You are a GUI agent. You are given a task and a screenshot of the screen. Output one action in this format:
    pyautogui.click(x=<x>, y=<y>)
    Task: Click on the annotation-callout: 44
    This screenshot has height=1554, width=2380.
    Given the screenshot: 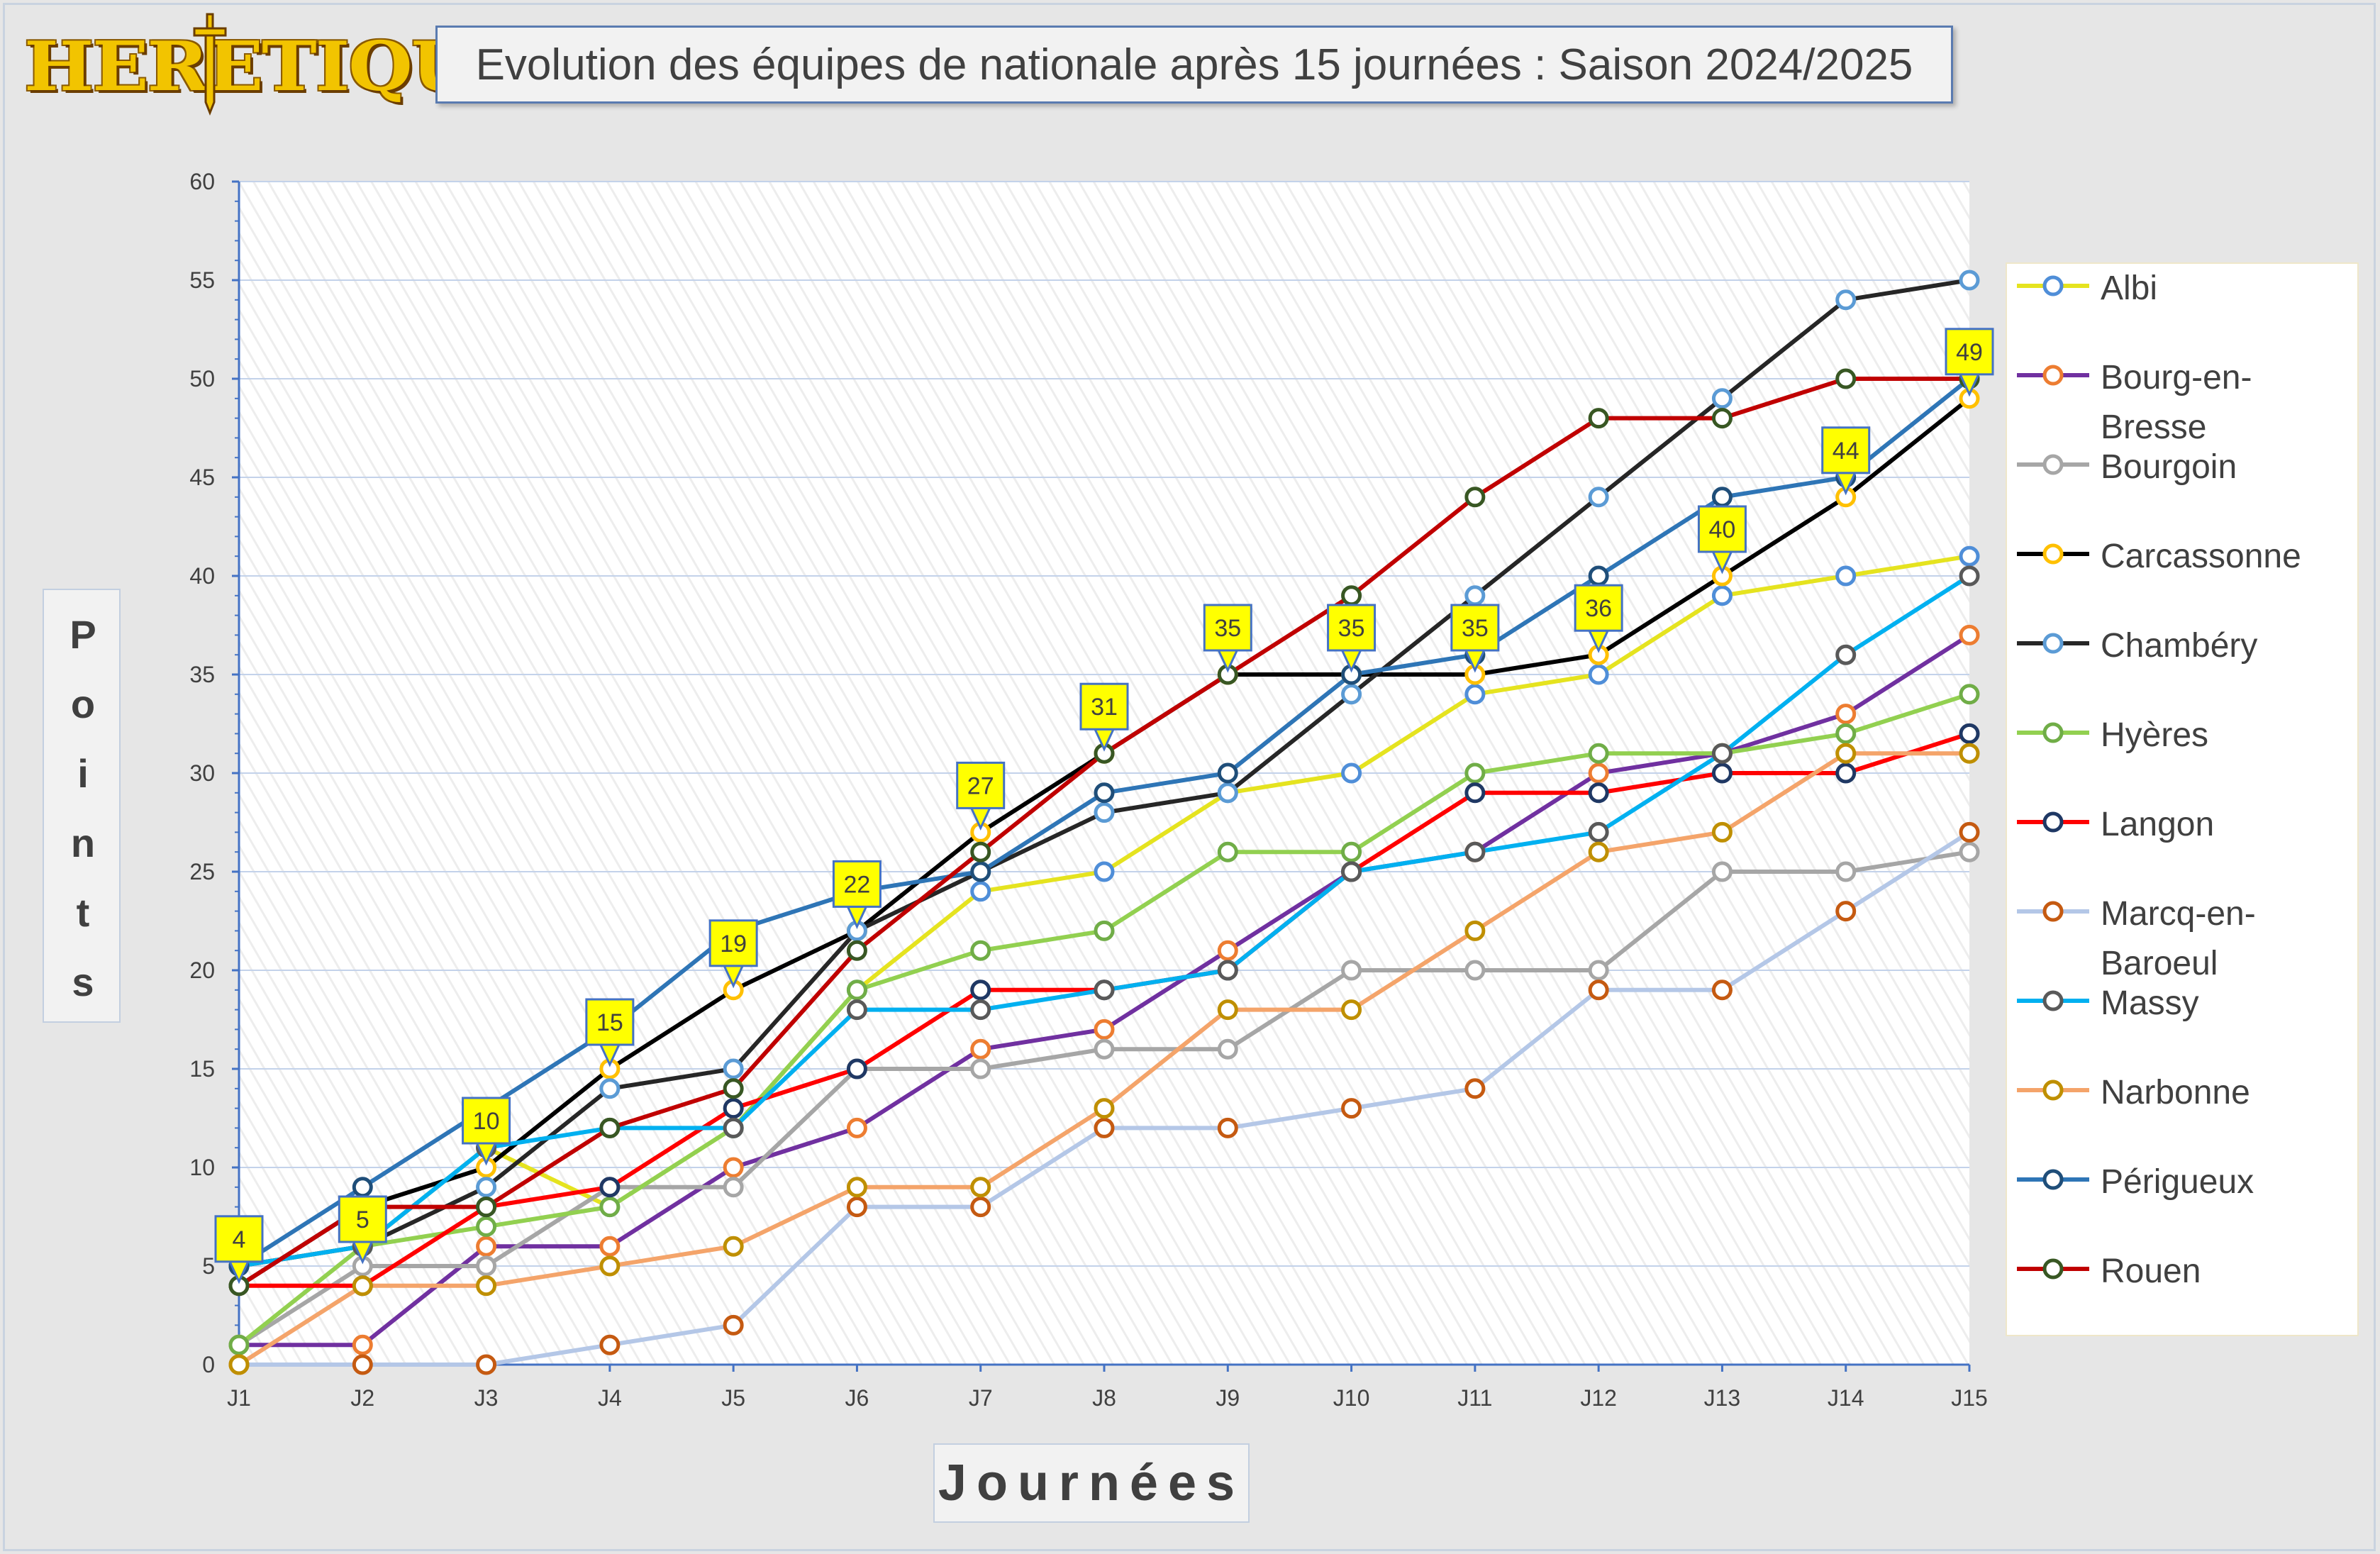 What is the action you would take?
    pyautogui.click(x=1846, y=461)
    